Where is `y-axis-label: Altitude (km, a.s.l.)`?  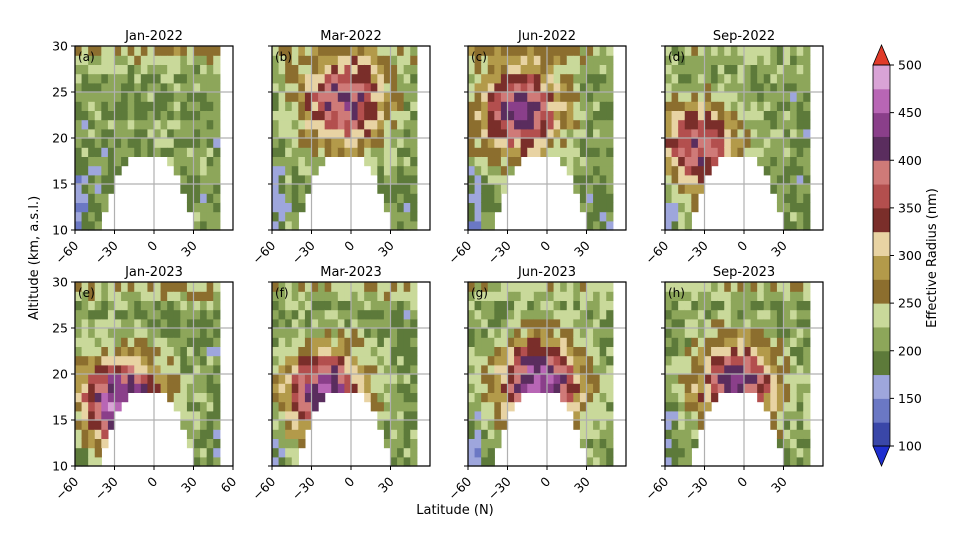 y-axis-label: Altitude (km, a.s.l.) is located at coordinates (34, 258).